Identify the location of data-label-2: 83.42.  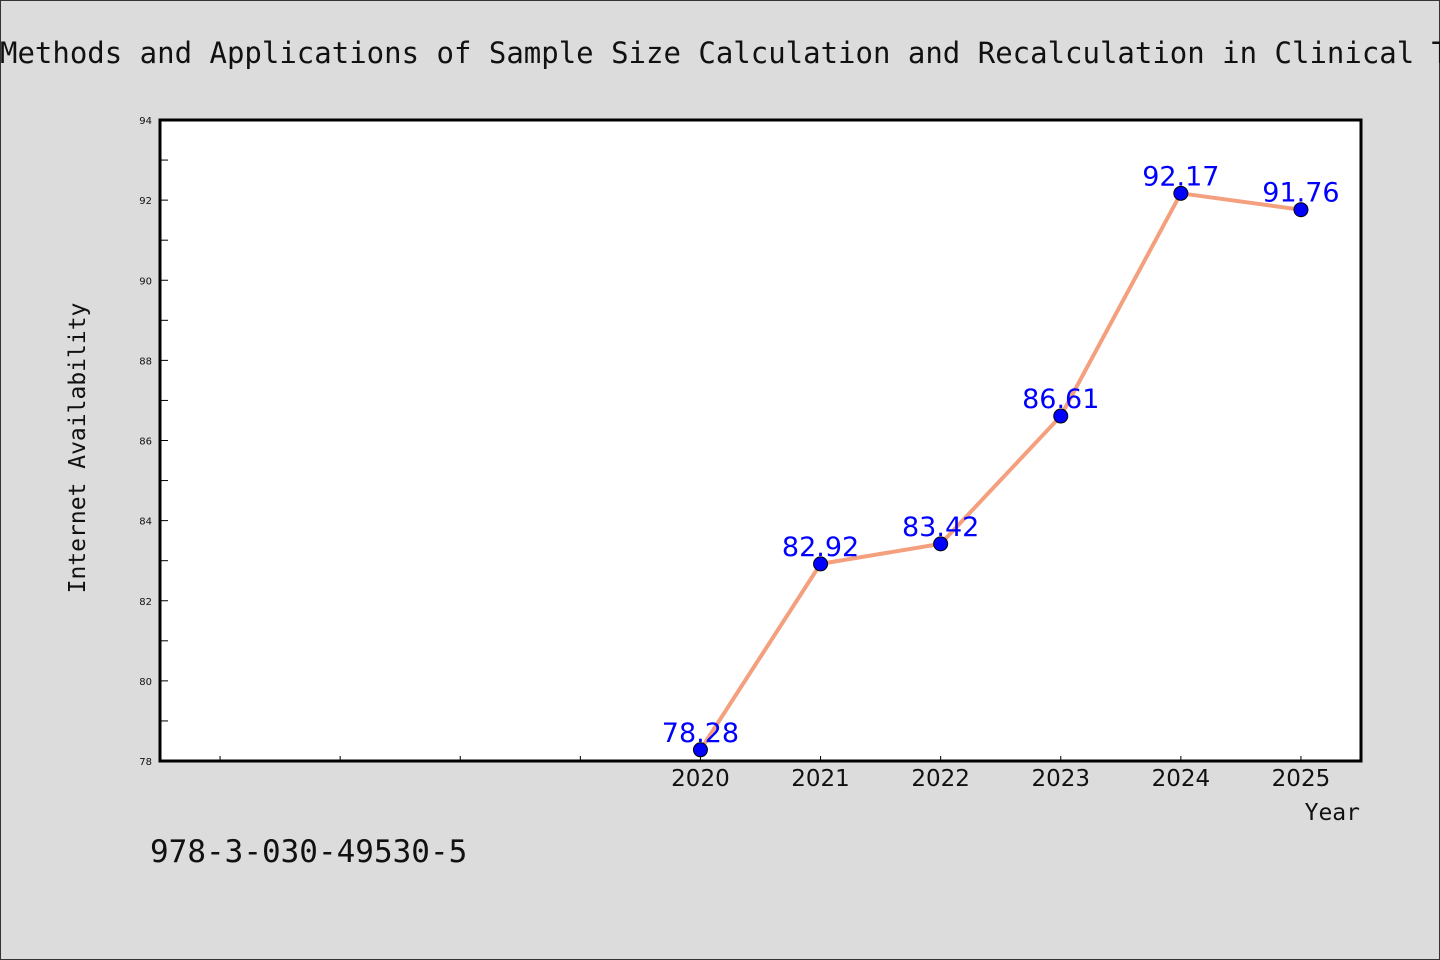
(940, 527).